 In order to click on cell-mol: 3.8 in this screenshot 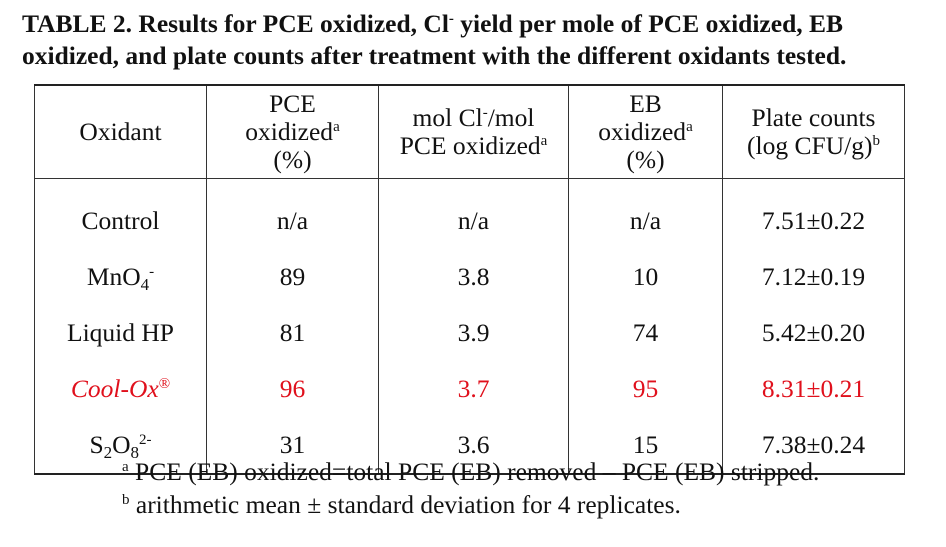, I will do `click(473, 277)`.